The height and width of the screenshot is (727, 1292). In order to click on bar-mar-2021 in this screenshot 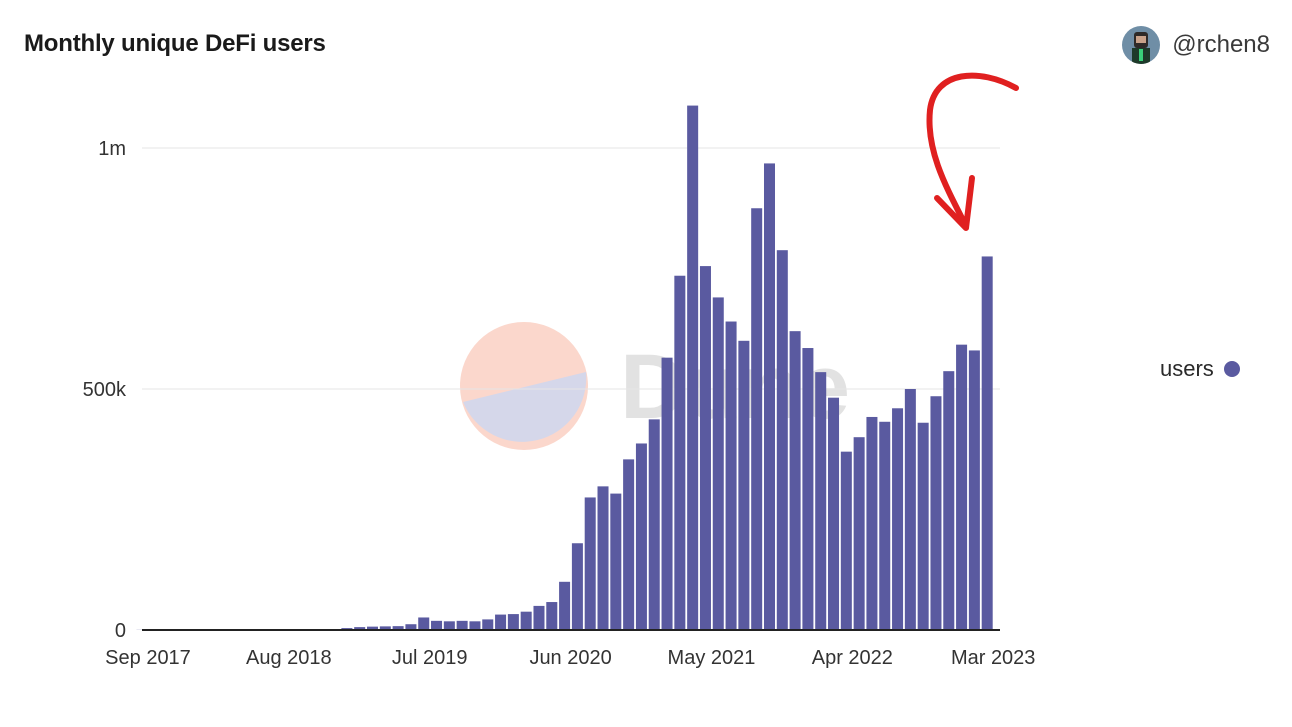, I will do `click(680, 452)`.